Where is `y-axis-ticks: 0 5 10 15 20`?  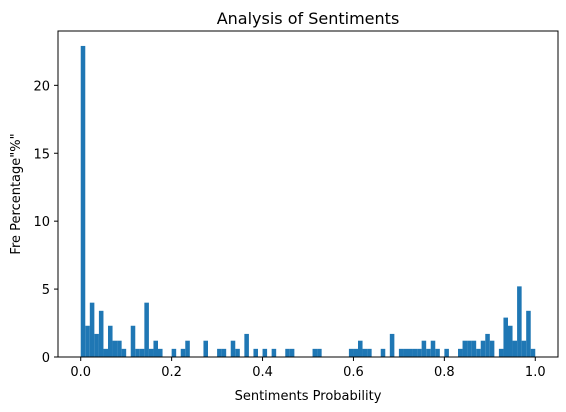 y-axis-ticks: 0 5 10 15 20 is located at coordinates (45, 222).